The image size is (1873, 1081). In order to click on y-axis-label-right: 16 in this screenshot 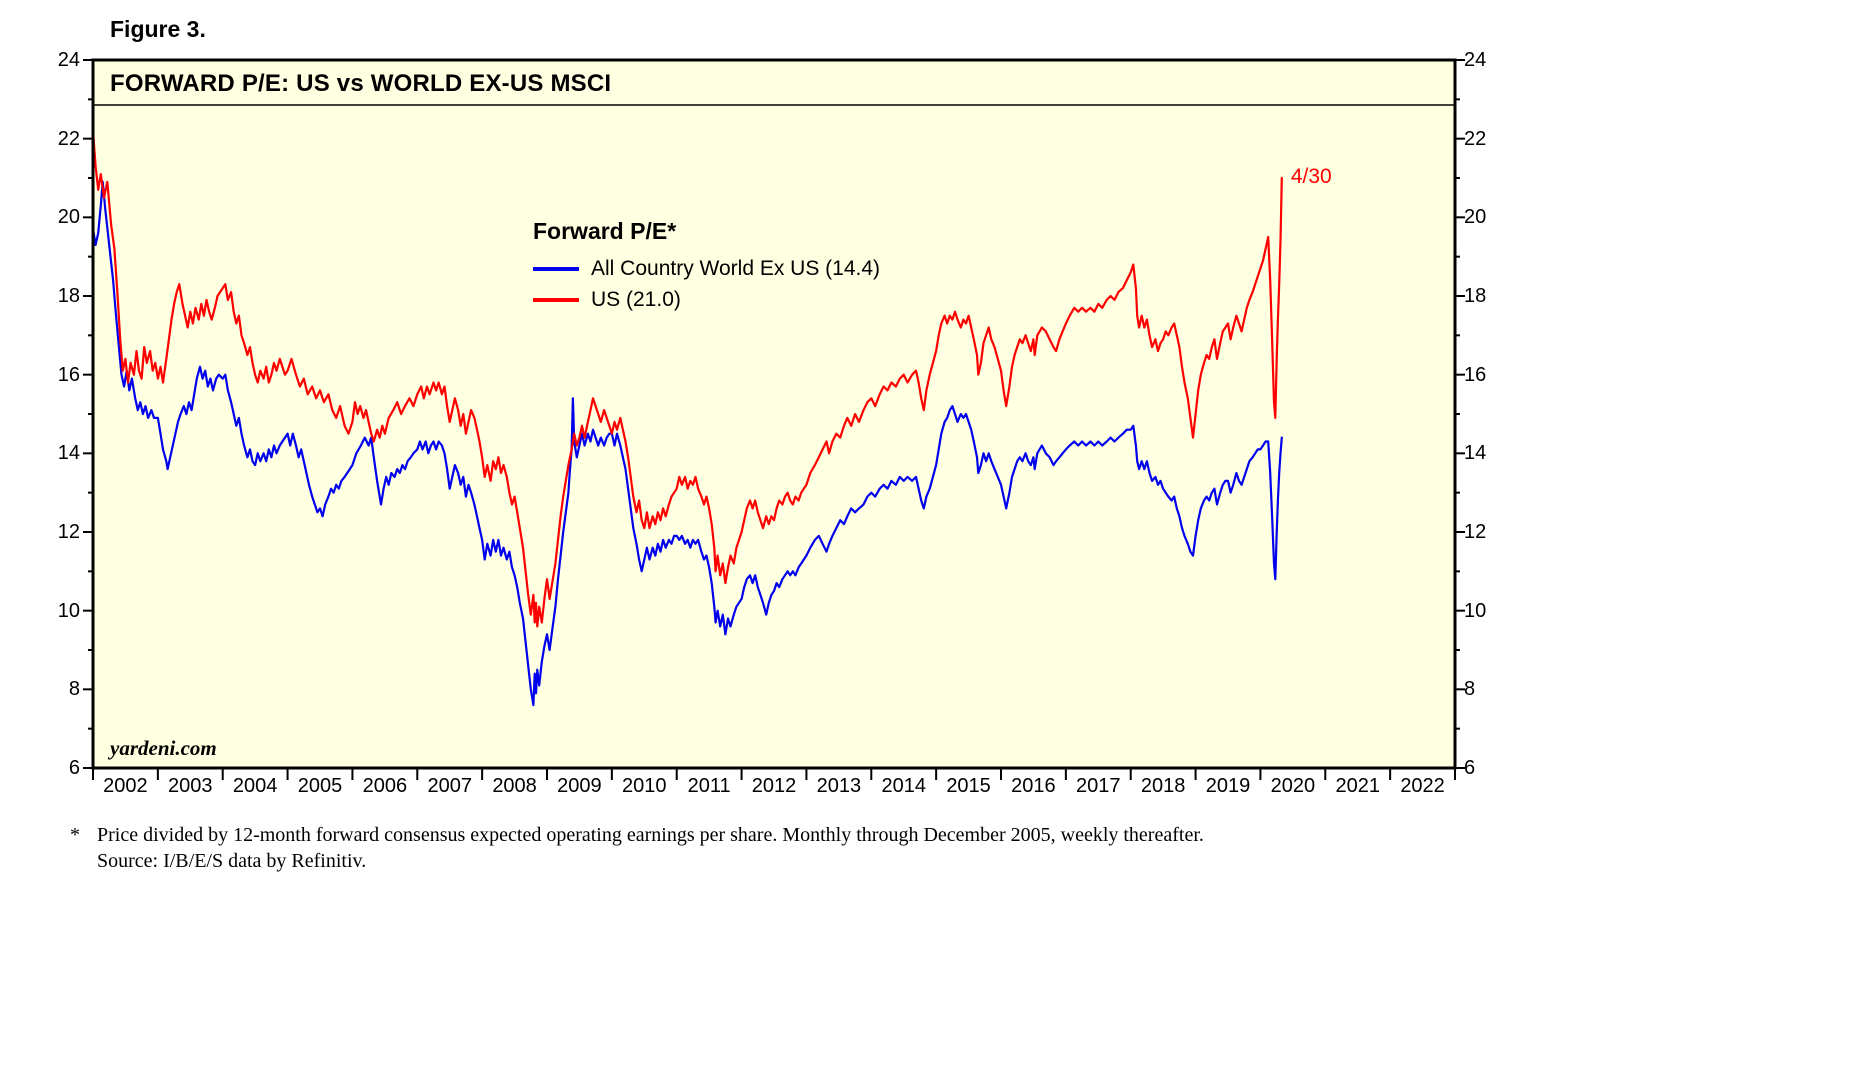, I will do `click(1475, 374)`.